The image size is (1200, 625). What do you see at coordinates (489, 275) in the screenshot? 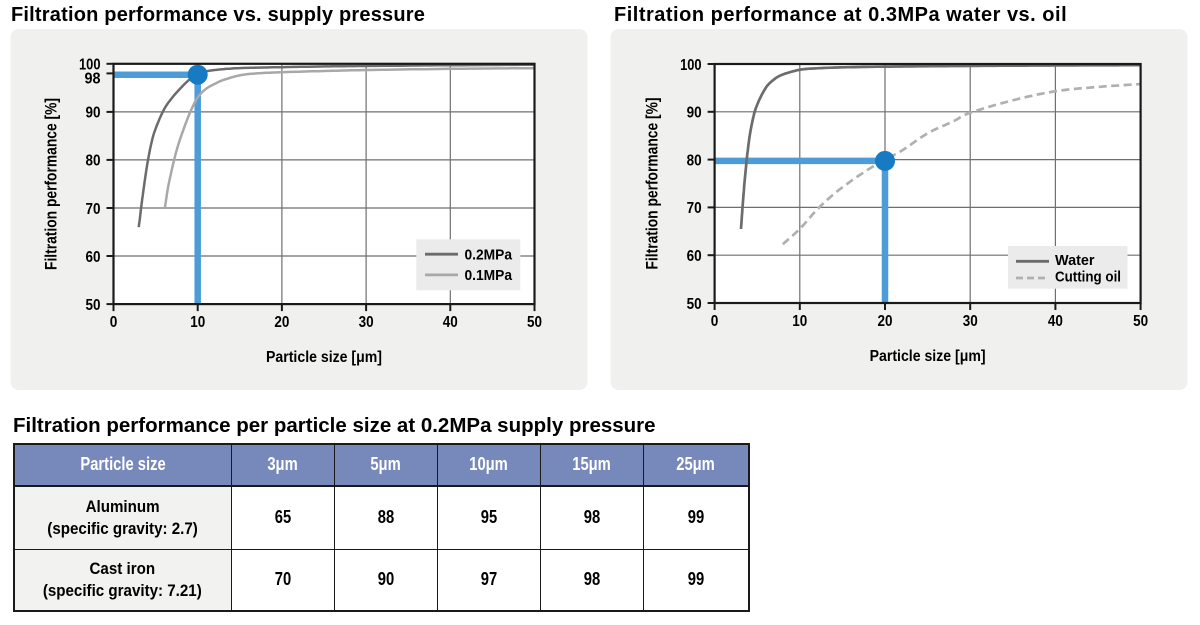
I see `svg-text: 0.1MPa` at bounding box center [489, 275].